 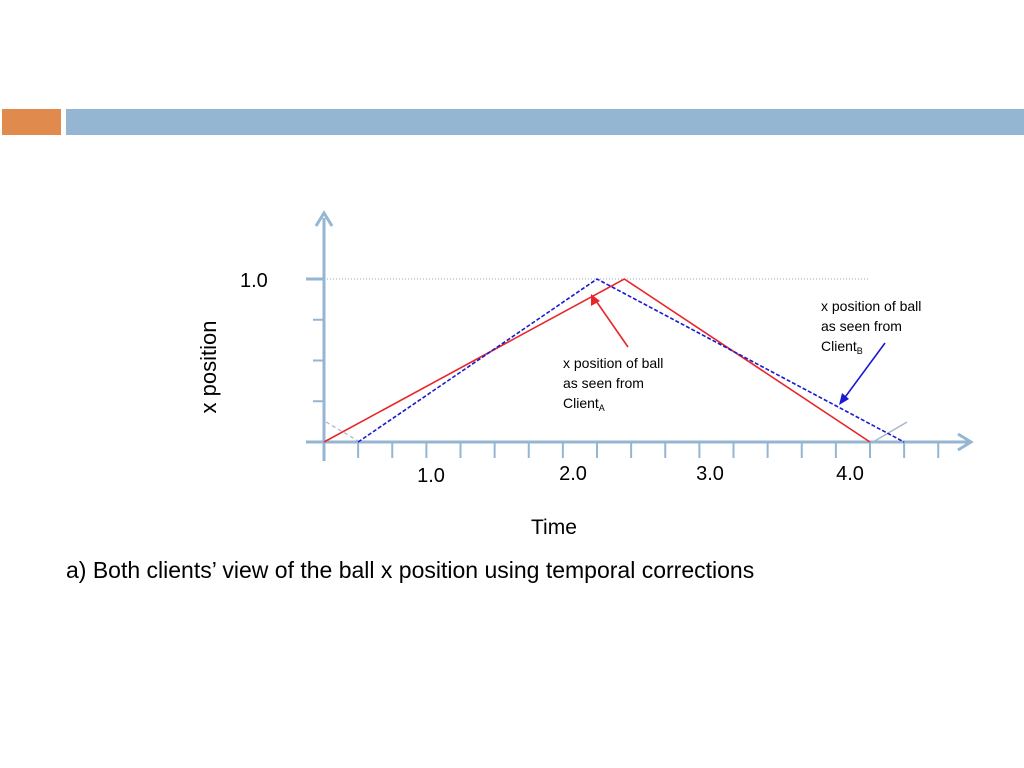 I want to click on y-axis-label: x position, so click(x=208, y=367).